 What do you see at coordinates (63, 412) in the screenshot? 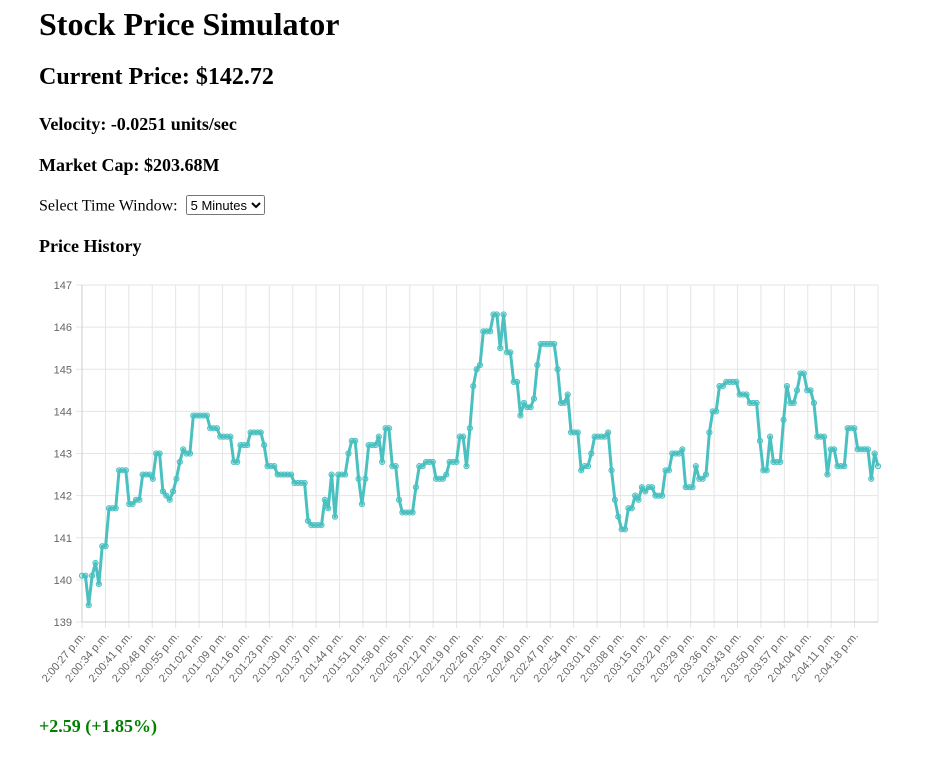
I see `y-tick-label: 144` at bounding box center [63, 412].